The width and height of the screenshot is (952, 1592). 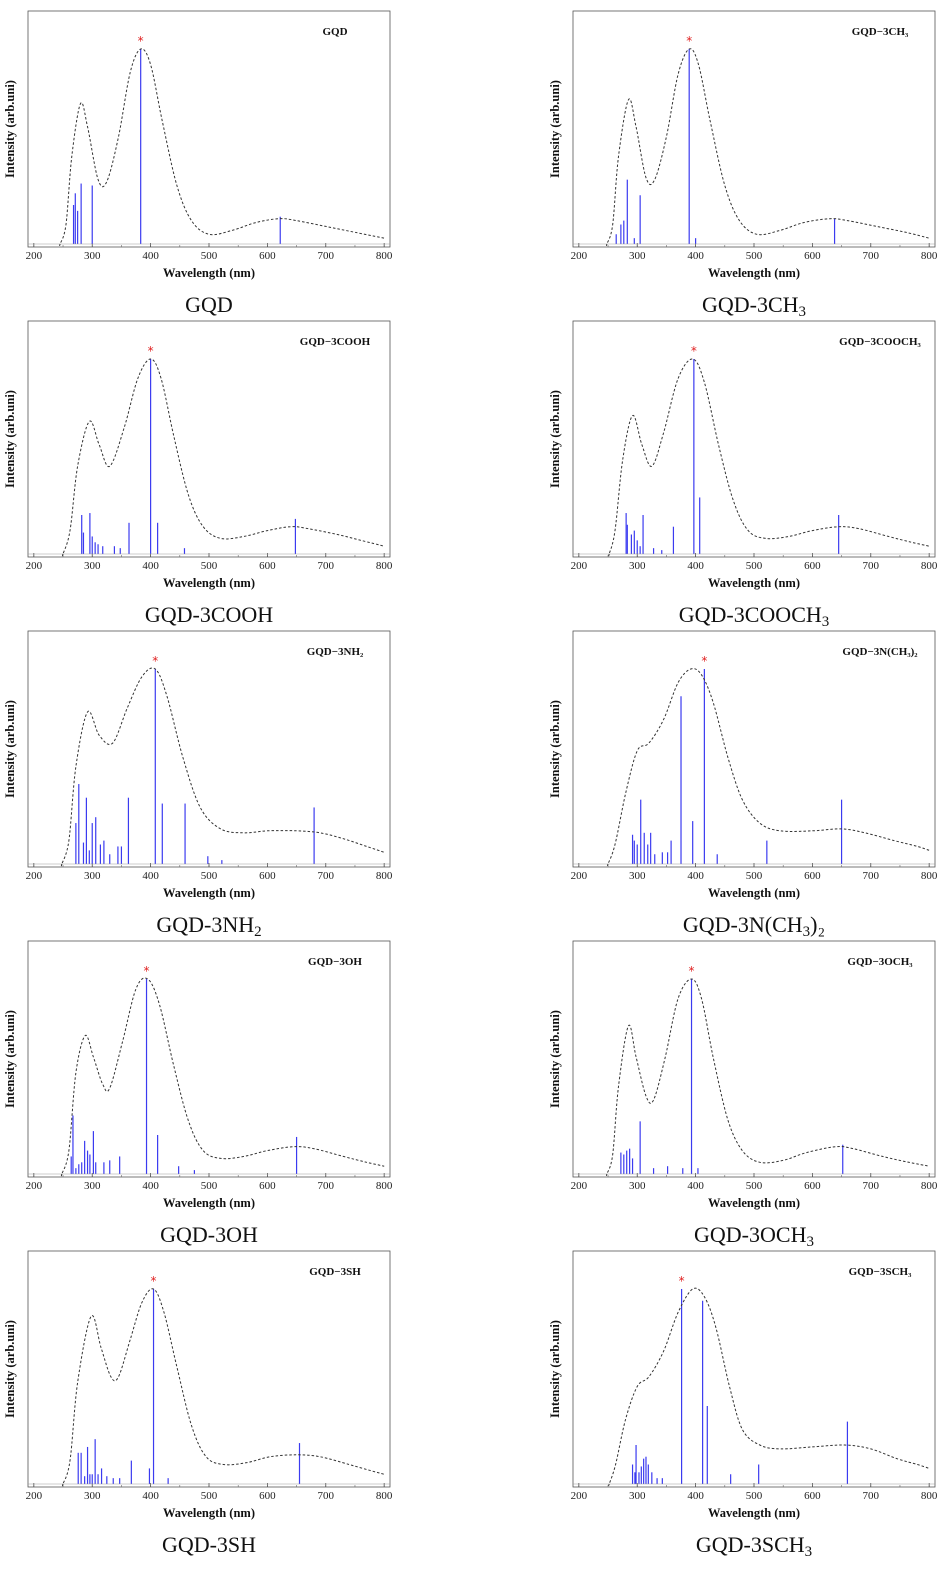 What do you see at coordinates (880, 652) in the screenshot?
I see `chart-title: GQD−3N(CH₃)₂` at bounding box center [880, 652].